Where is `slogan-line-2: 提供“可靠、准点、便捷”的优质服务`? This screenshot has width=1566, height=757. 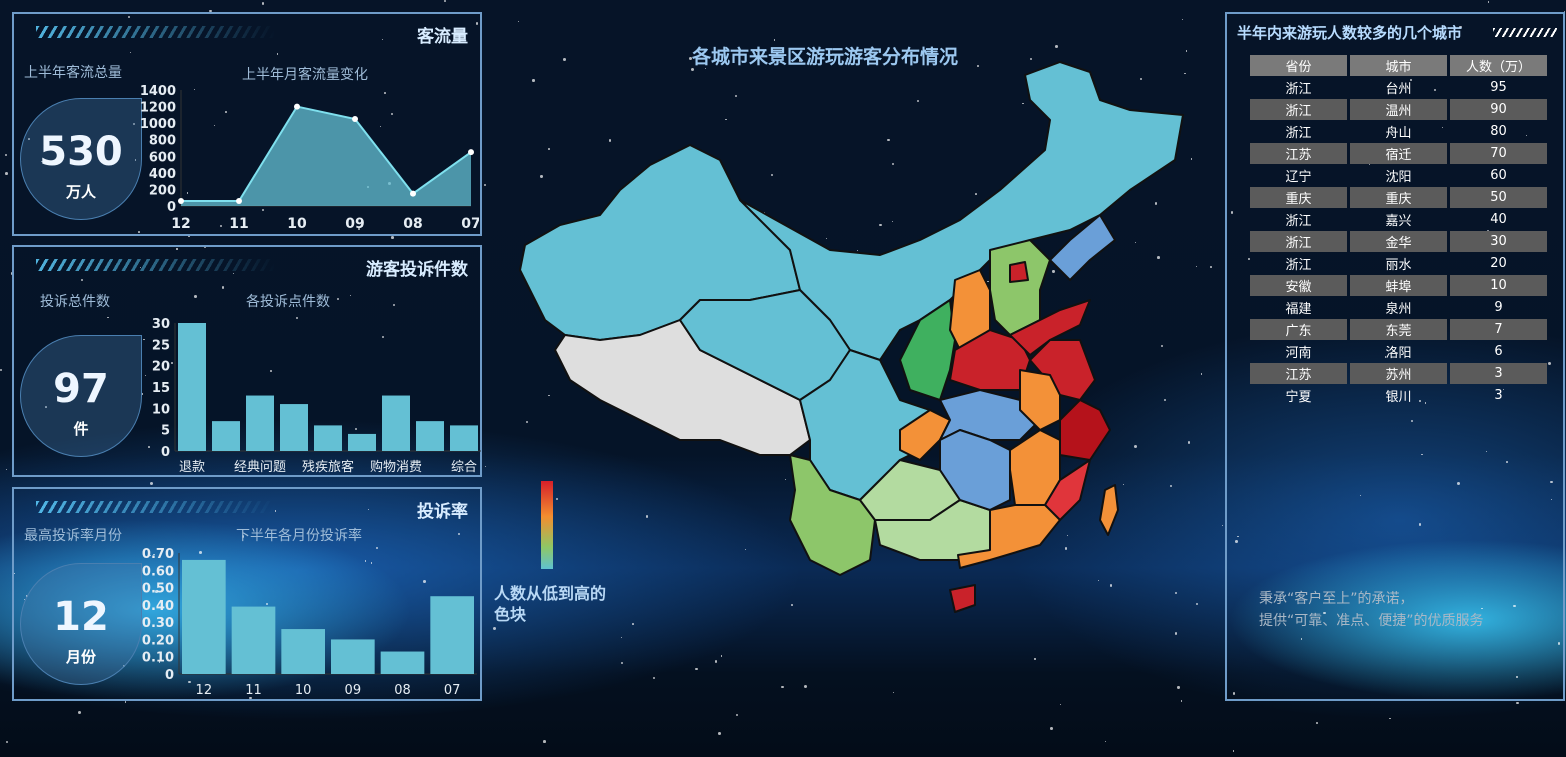
slogan-line-2: 提供“可靠、准点、便捷”的优质服务 is located at coordinates (1371, 621).